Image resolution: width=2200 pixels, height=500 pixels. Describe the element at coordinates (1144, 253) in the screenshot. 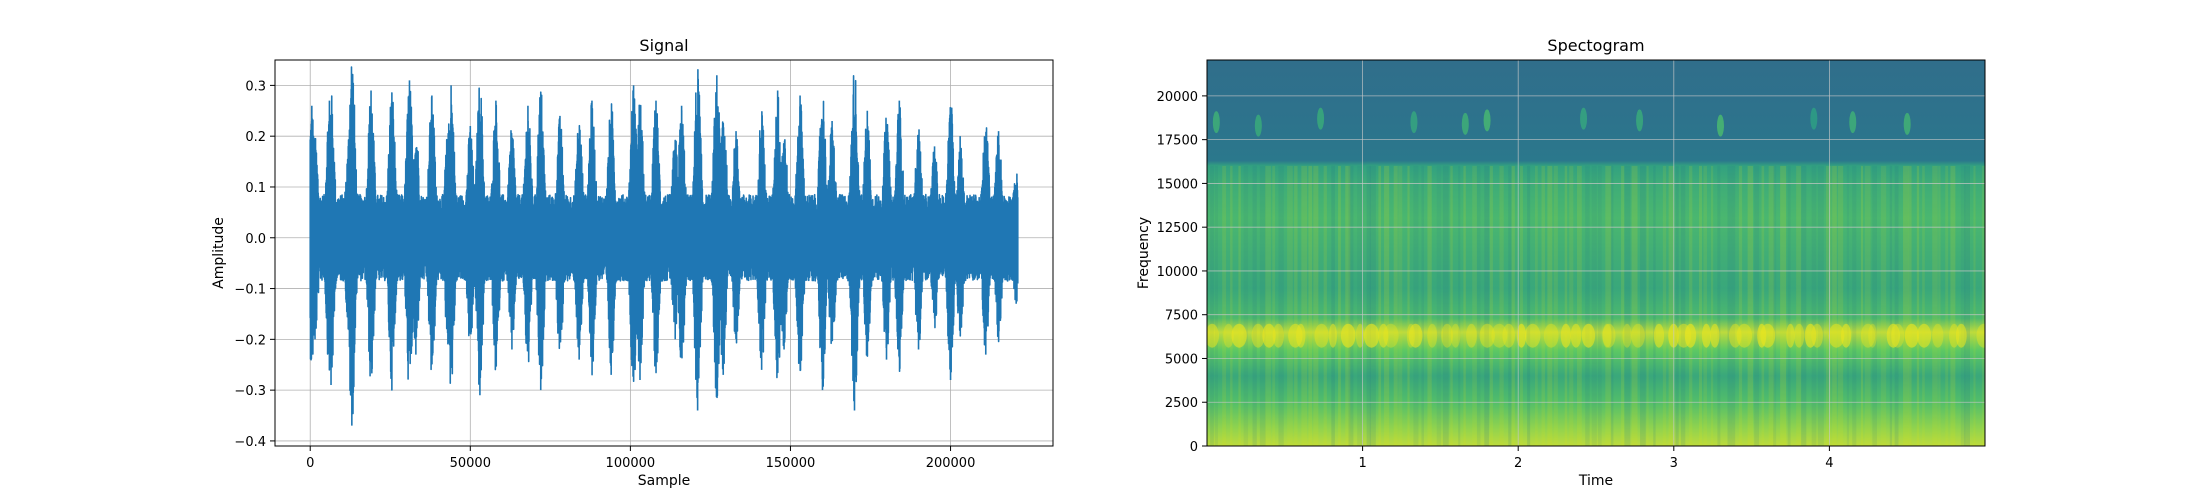

I see `spectrogram-y-axis-label: Frequency` at that location.